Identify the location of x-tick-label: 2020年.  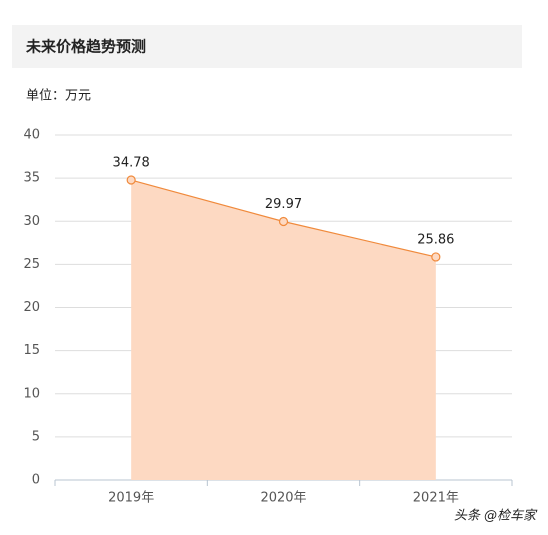
(283, 498).